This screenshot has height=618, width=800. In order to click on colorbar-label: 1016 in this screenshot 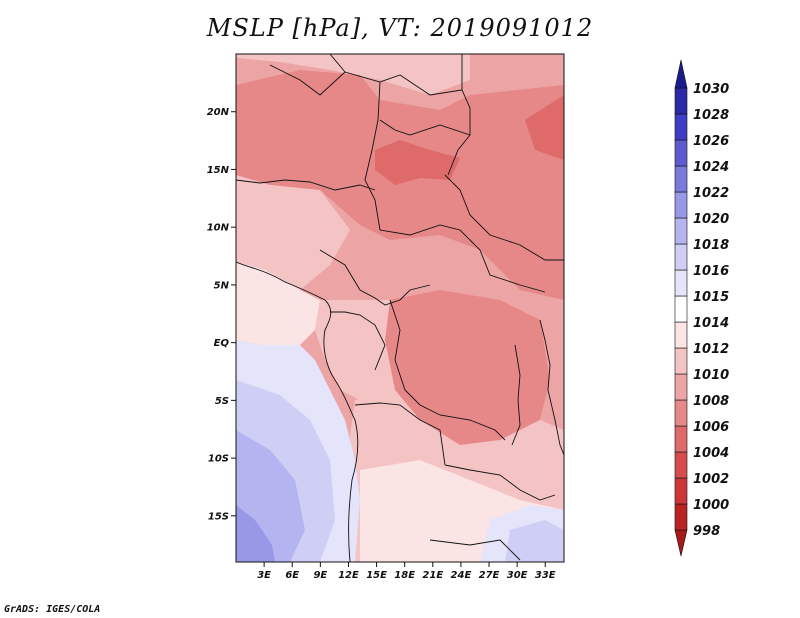, I will do `click(711, 271)`.